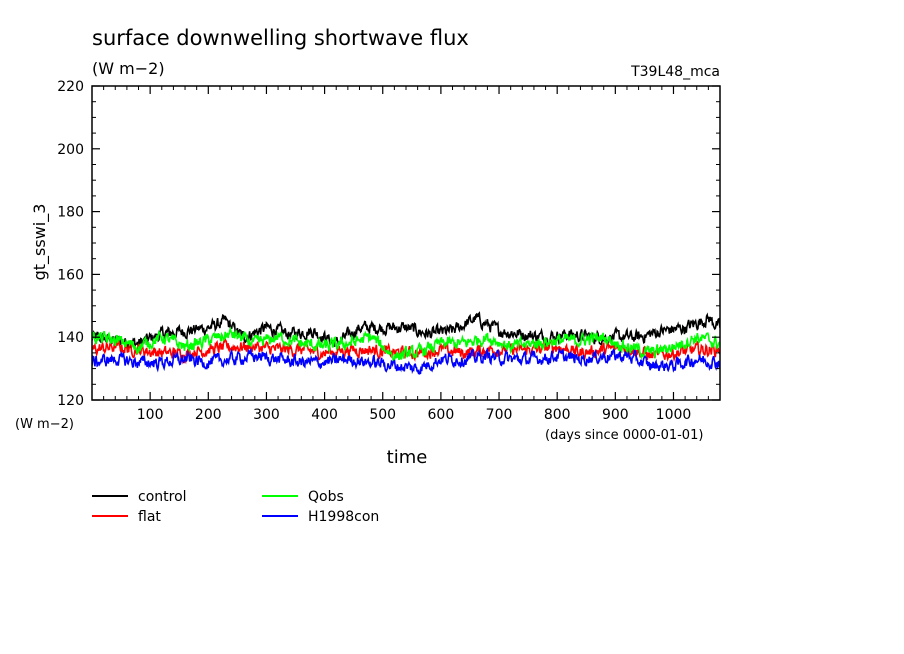 The width and height of the screenshot is (904, 654). Describe the element at coordinates (70, 275) in the screenshot. I see `y-tick-label: 160` at that location.